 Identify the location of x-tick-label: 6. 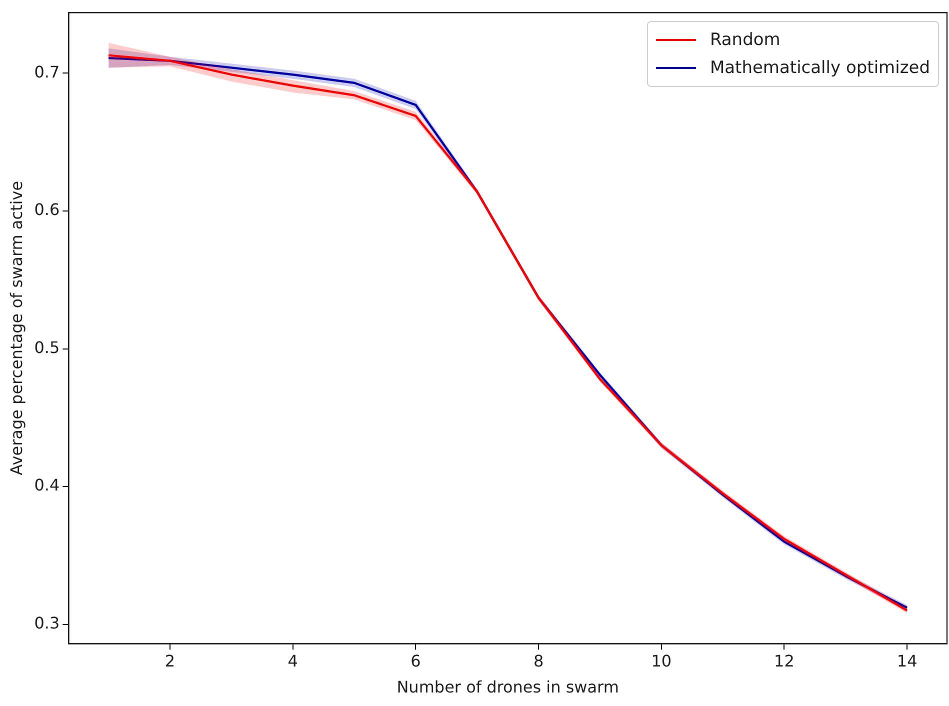
(415, 660).